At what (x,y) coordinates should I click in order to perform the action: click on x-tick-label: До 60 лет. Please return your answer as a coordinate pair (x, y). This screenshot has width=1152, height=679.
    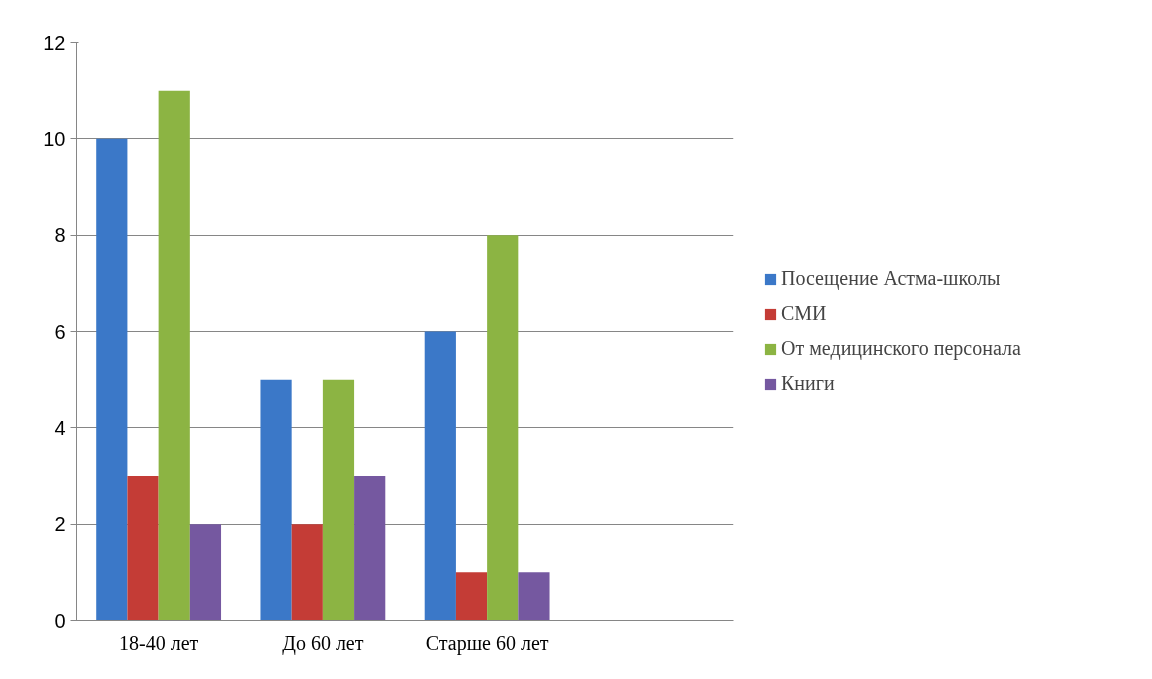
    Looking at the image, I should click on (323, 643).